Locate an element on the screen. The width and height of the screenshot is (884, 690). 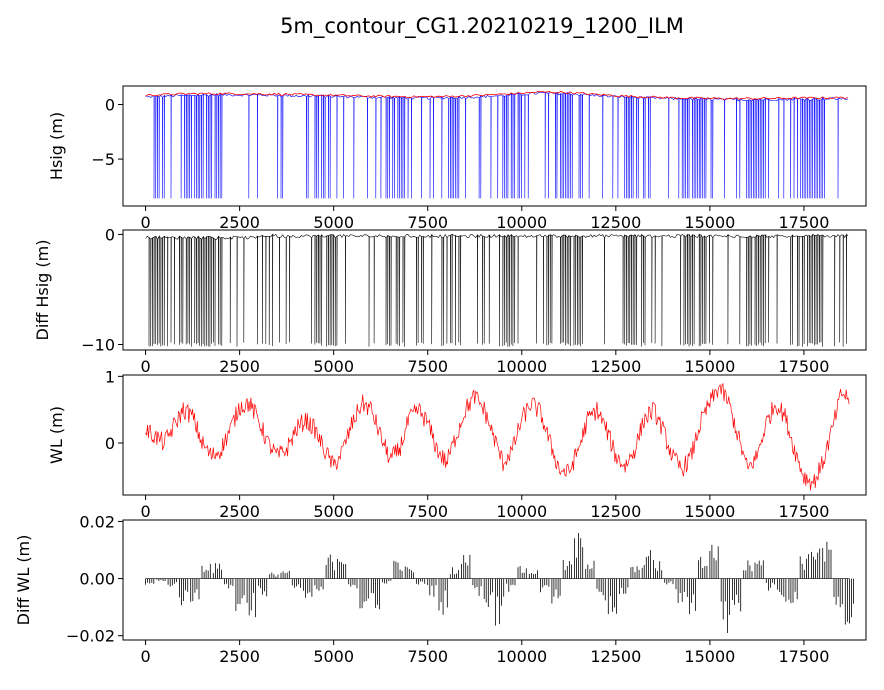
diff-hsig-series is located at coordinates (497, 290).